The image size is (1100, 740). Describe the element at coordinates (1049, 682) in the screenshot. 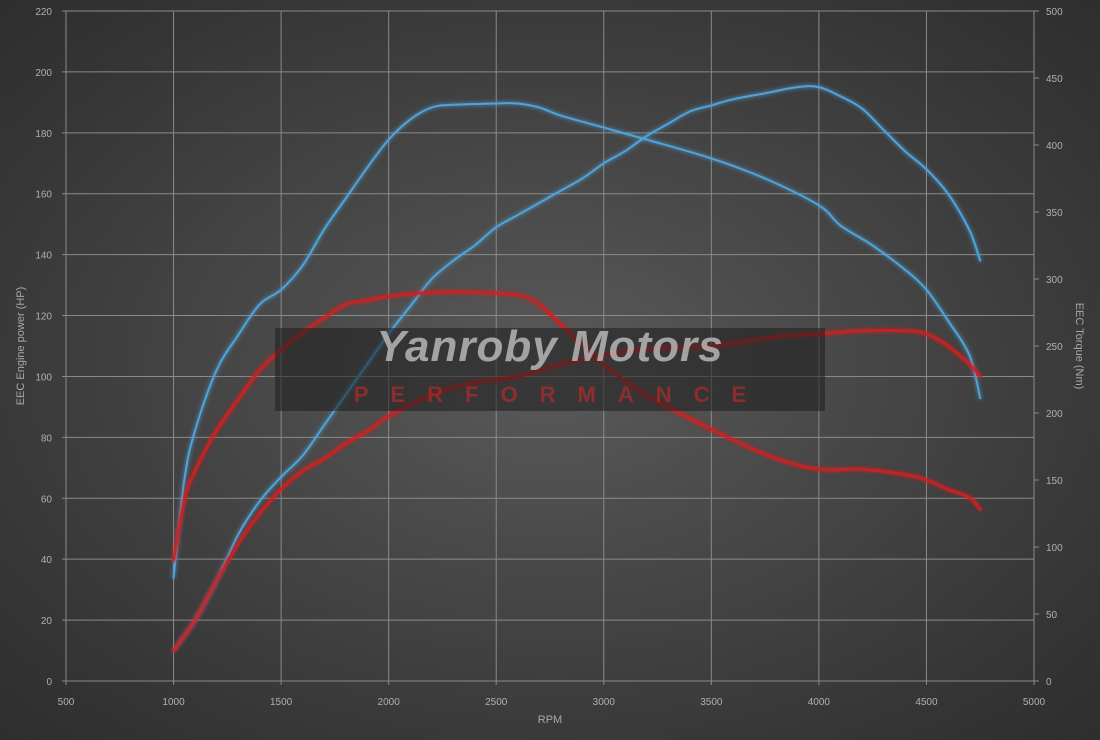

I see `y-right-tick-label: 0` at that location.